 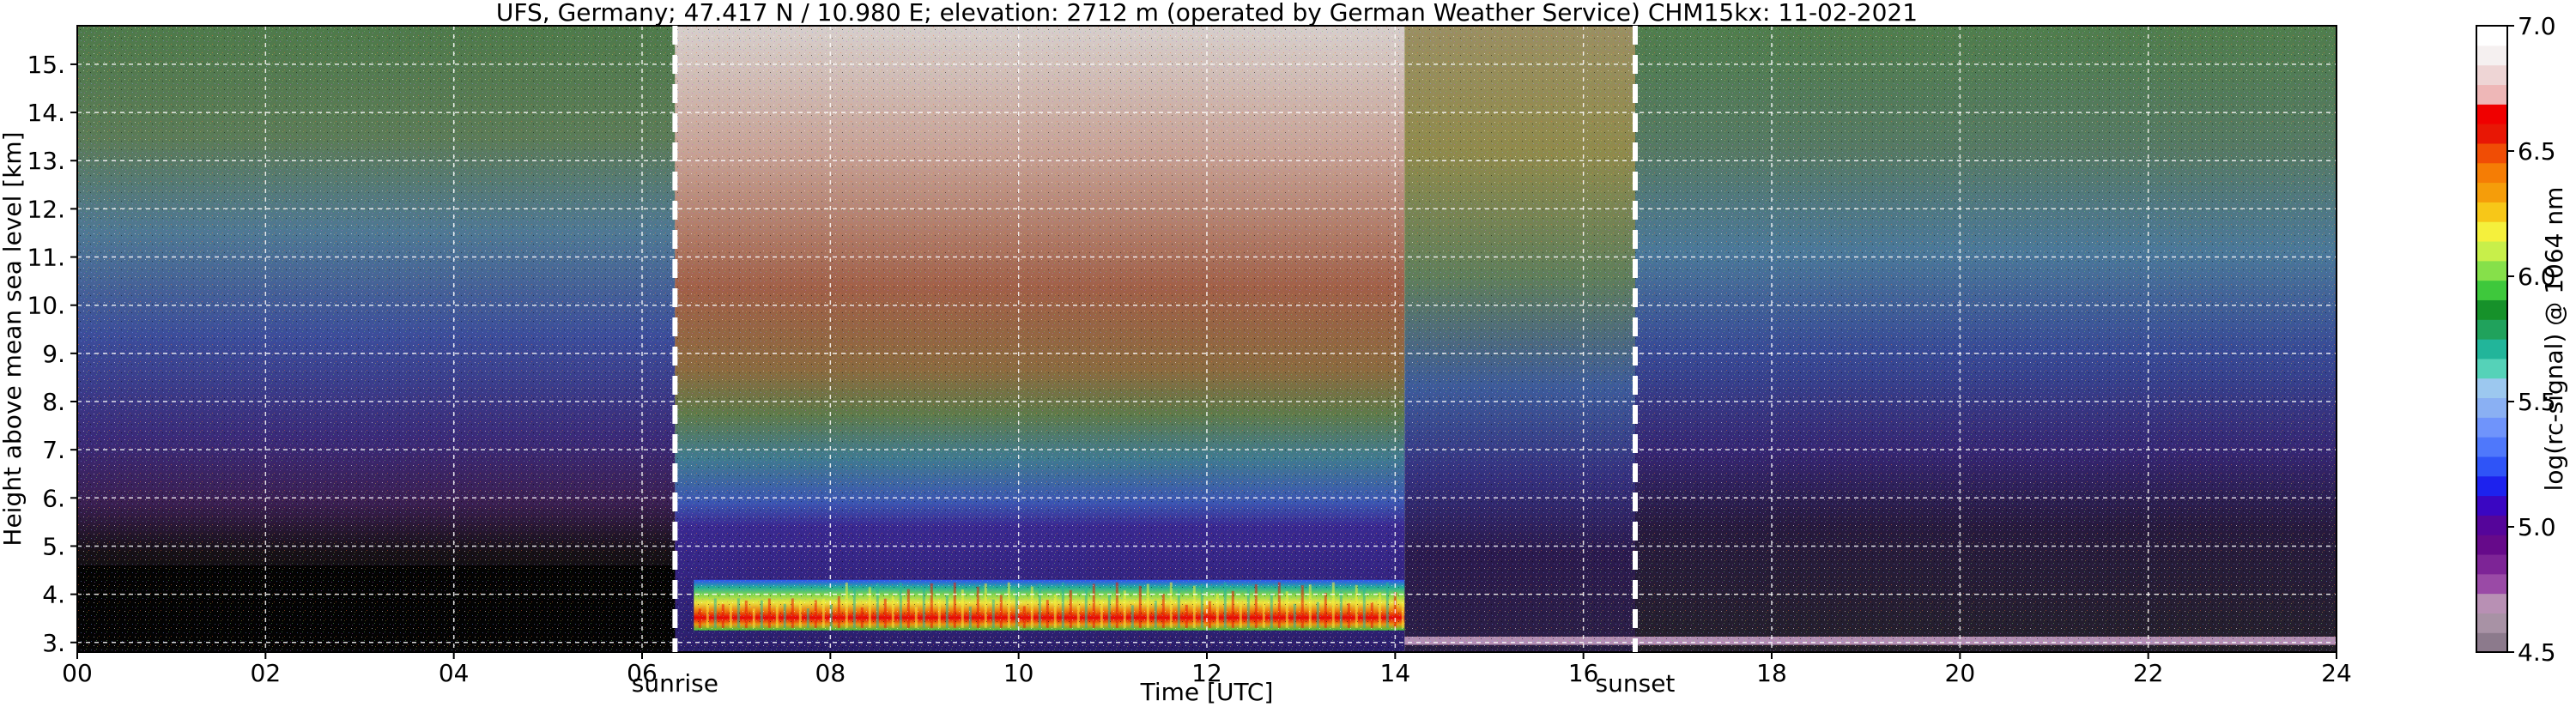 I want to click on x-tick-label: 16, so click(x=1583, y=673).